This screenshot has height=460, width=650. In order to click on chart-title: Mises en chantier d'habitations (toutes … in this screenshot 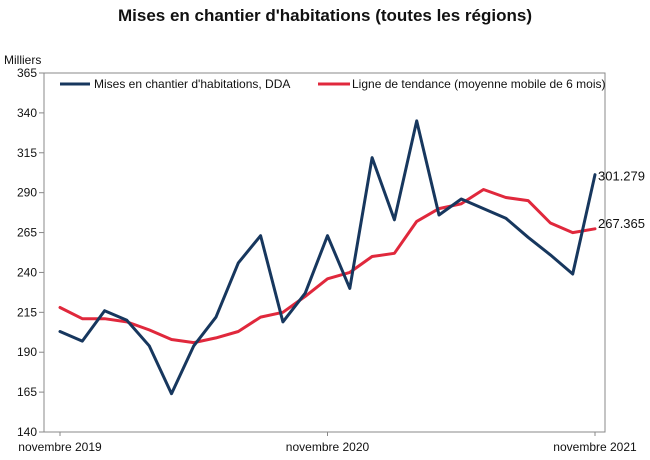, I will do `click(324, 15)`.